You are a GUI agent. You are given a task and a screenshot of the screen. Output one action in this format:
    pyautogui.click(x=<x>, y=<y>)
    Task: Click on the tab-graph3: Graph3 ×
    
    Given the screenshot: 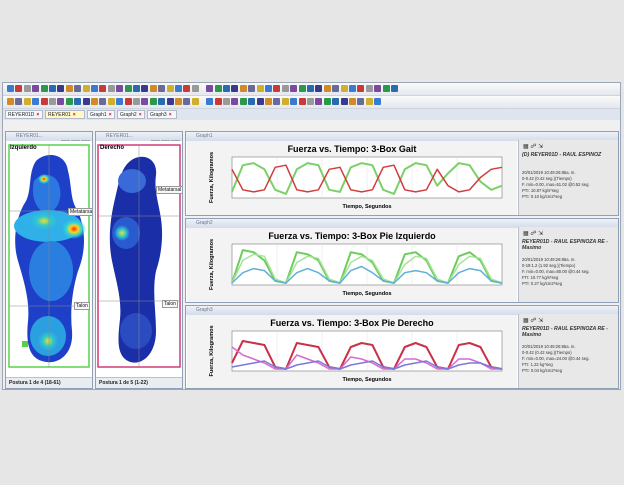 What is the action you would take?
    pyautogui.click(x=162, y=114)
    